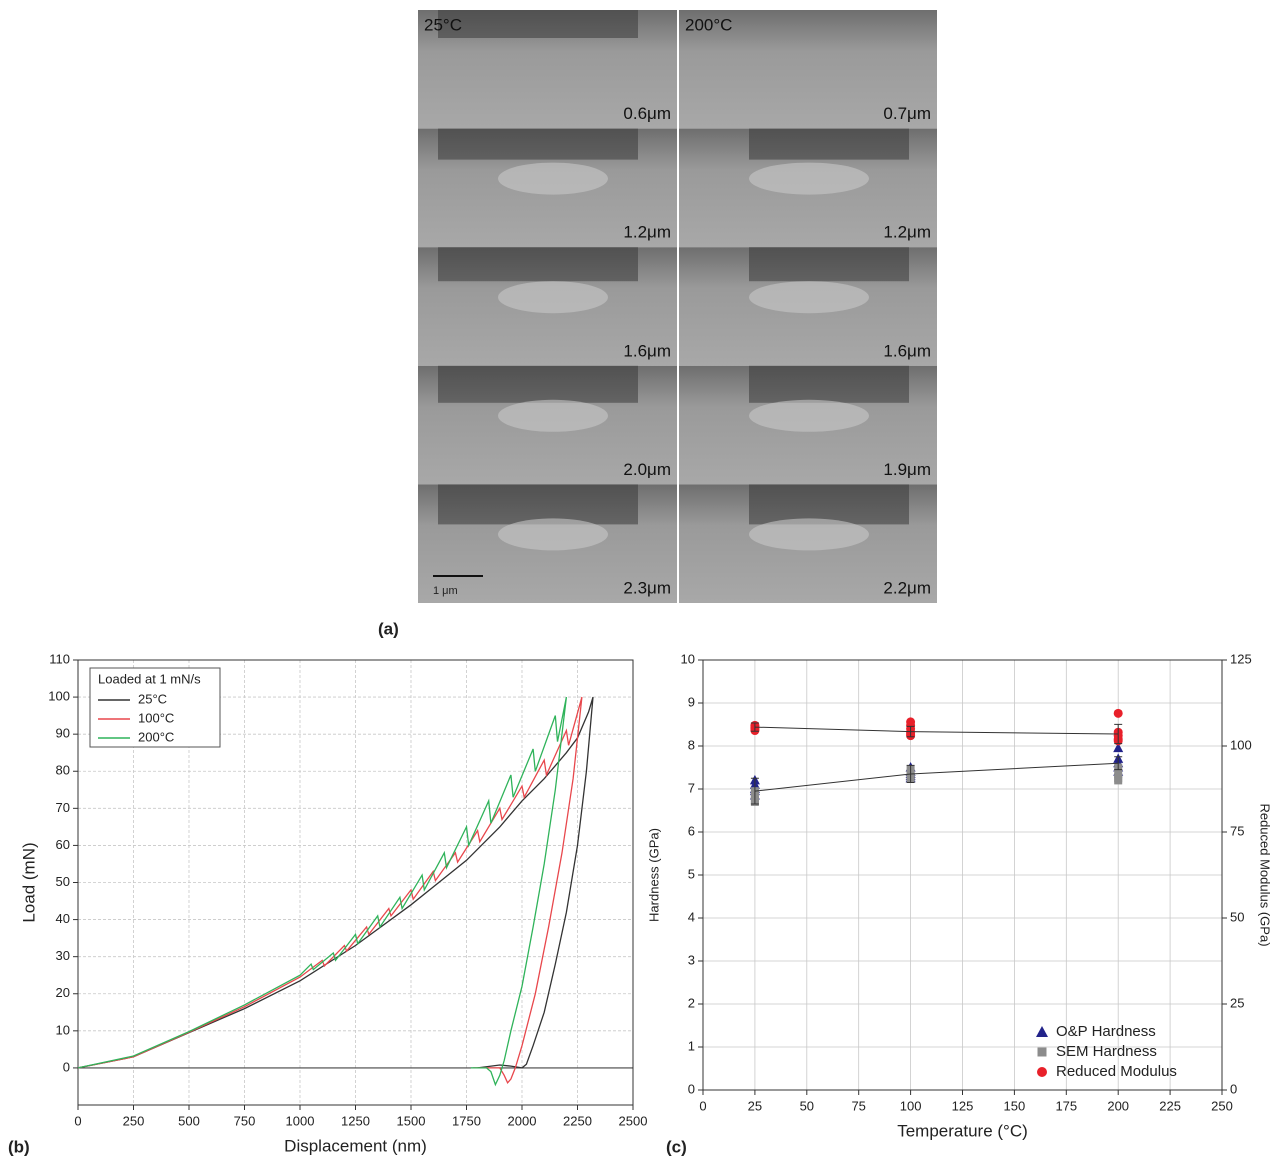 The width and height of the screenshot is (1274, 1158). What do you see at coordinates (300, 1120) in the screenshot?
I see `x-tick-label: 1000` at bounding box center [300, 1120].